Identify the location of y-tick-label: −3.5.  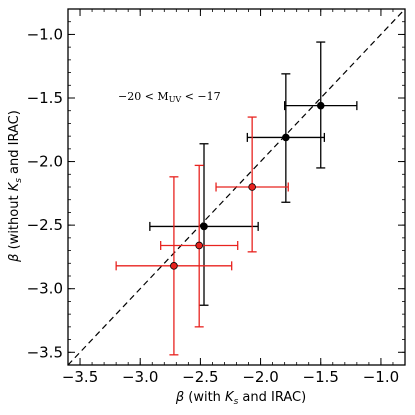
(45, 352).